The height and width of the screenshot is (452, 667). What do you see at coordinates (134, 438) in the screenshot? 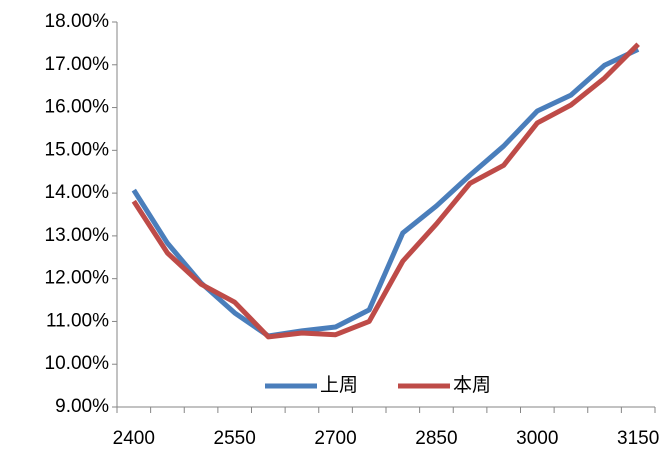
I see `x-tick-label: 2400` at bounding box center [134, 438].